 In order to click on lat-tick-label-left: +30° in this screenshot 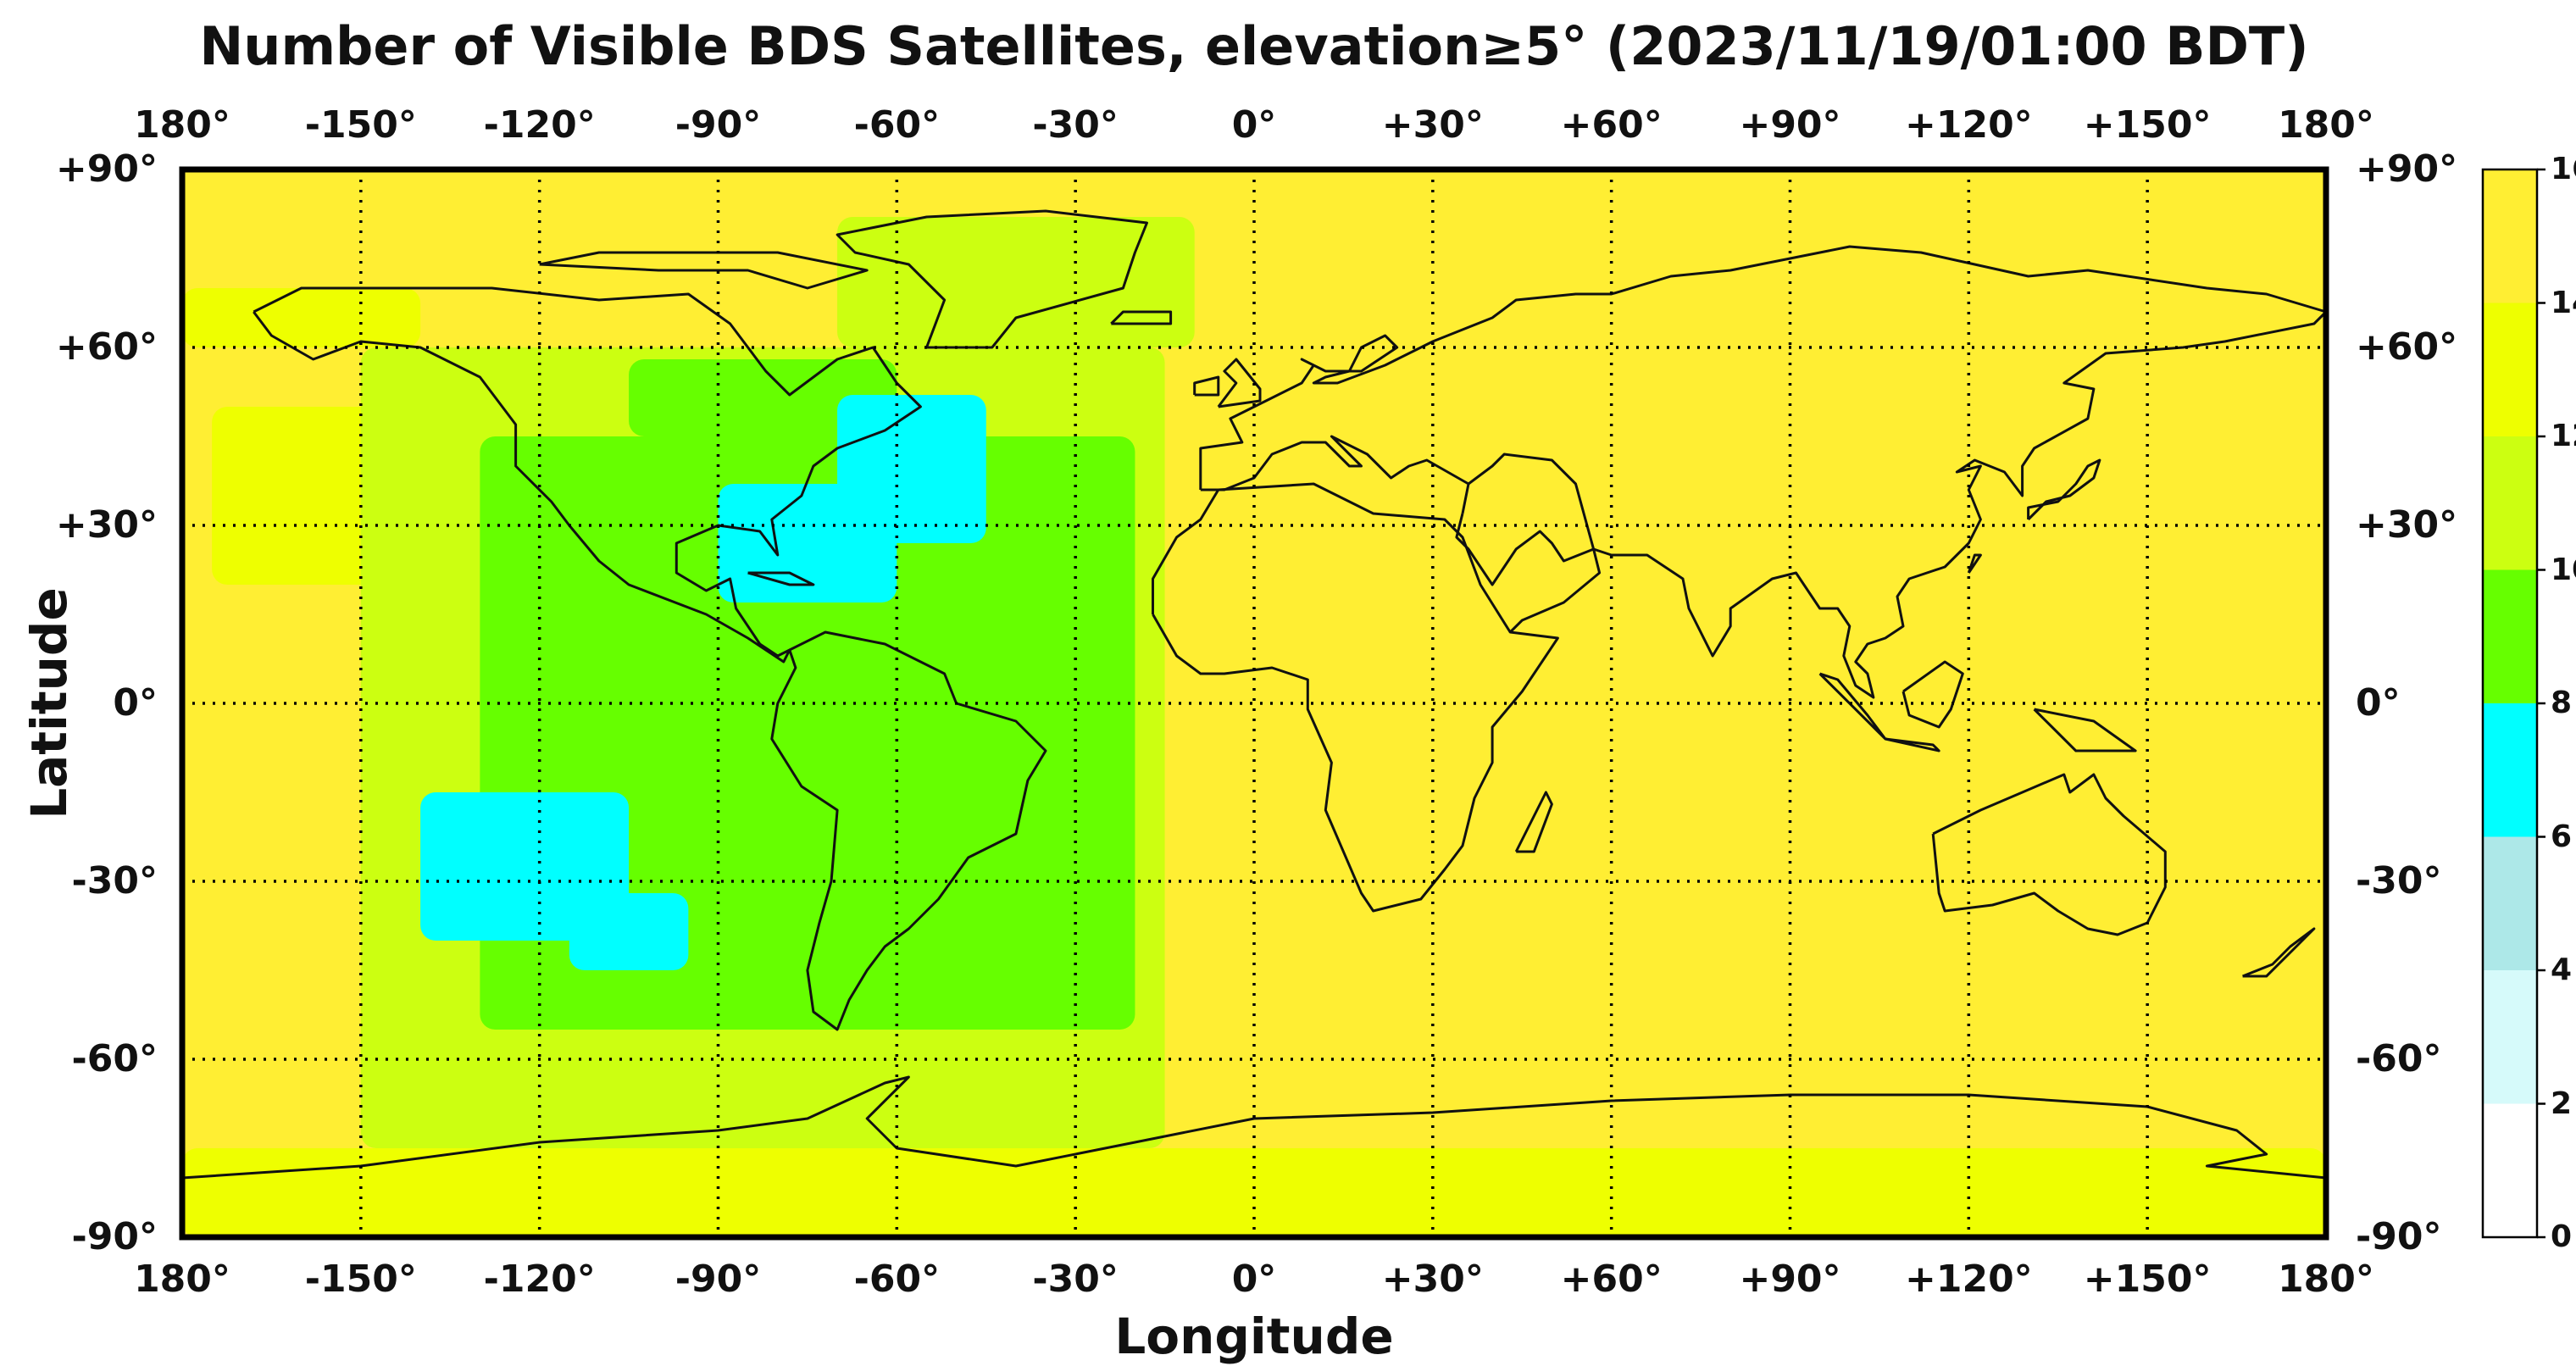, I will do `click(106, 525)`.